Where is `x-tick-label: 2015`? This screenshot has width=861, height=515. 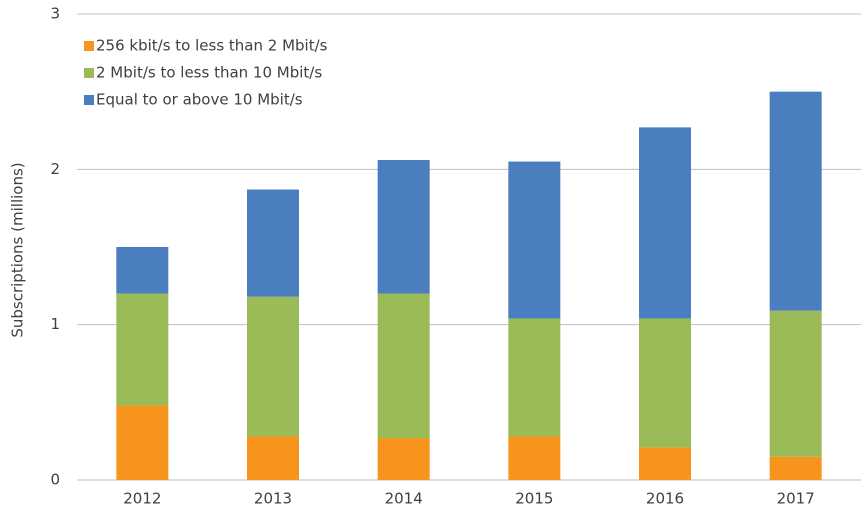
x-tick-label: 2015 is located at coordinates (534, 499).